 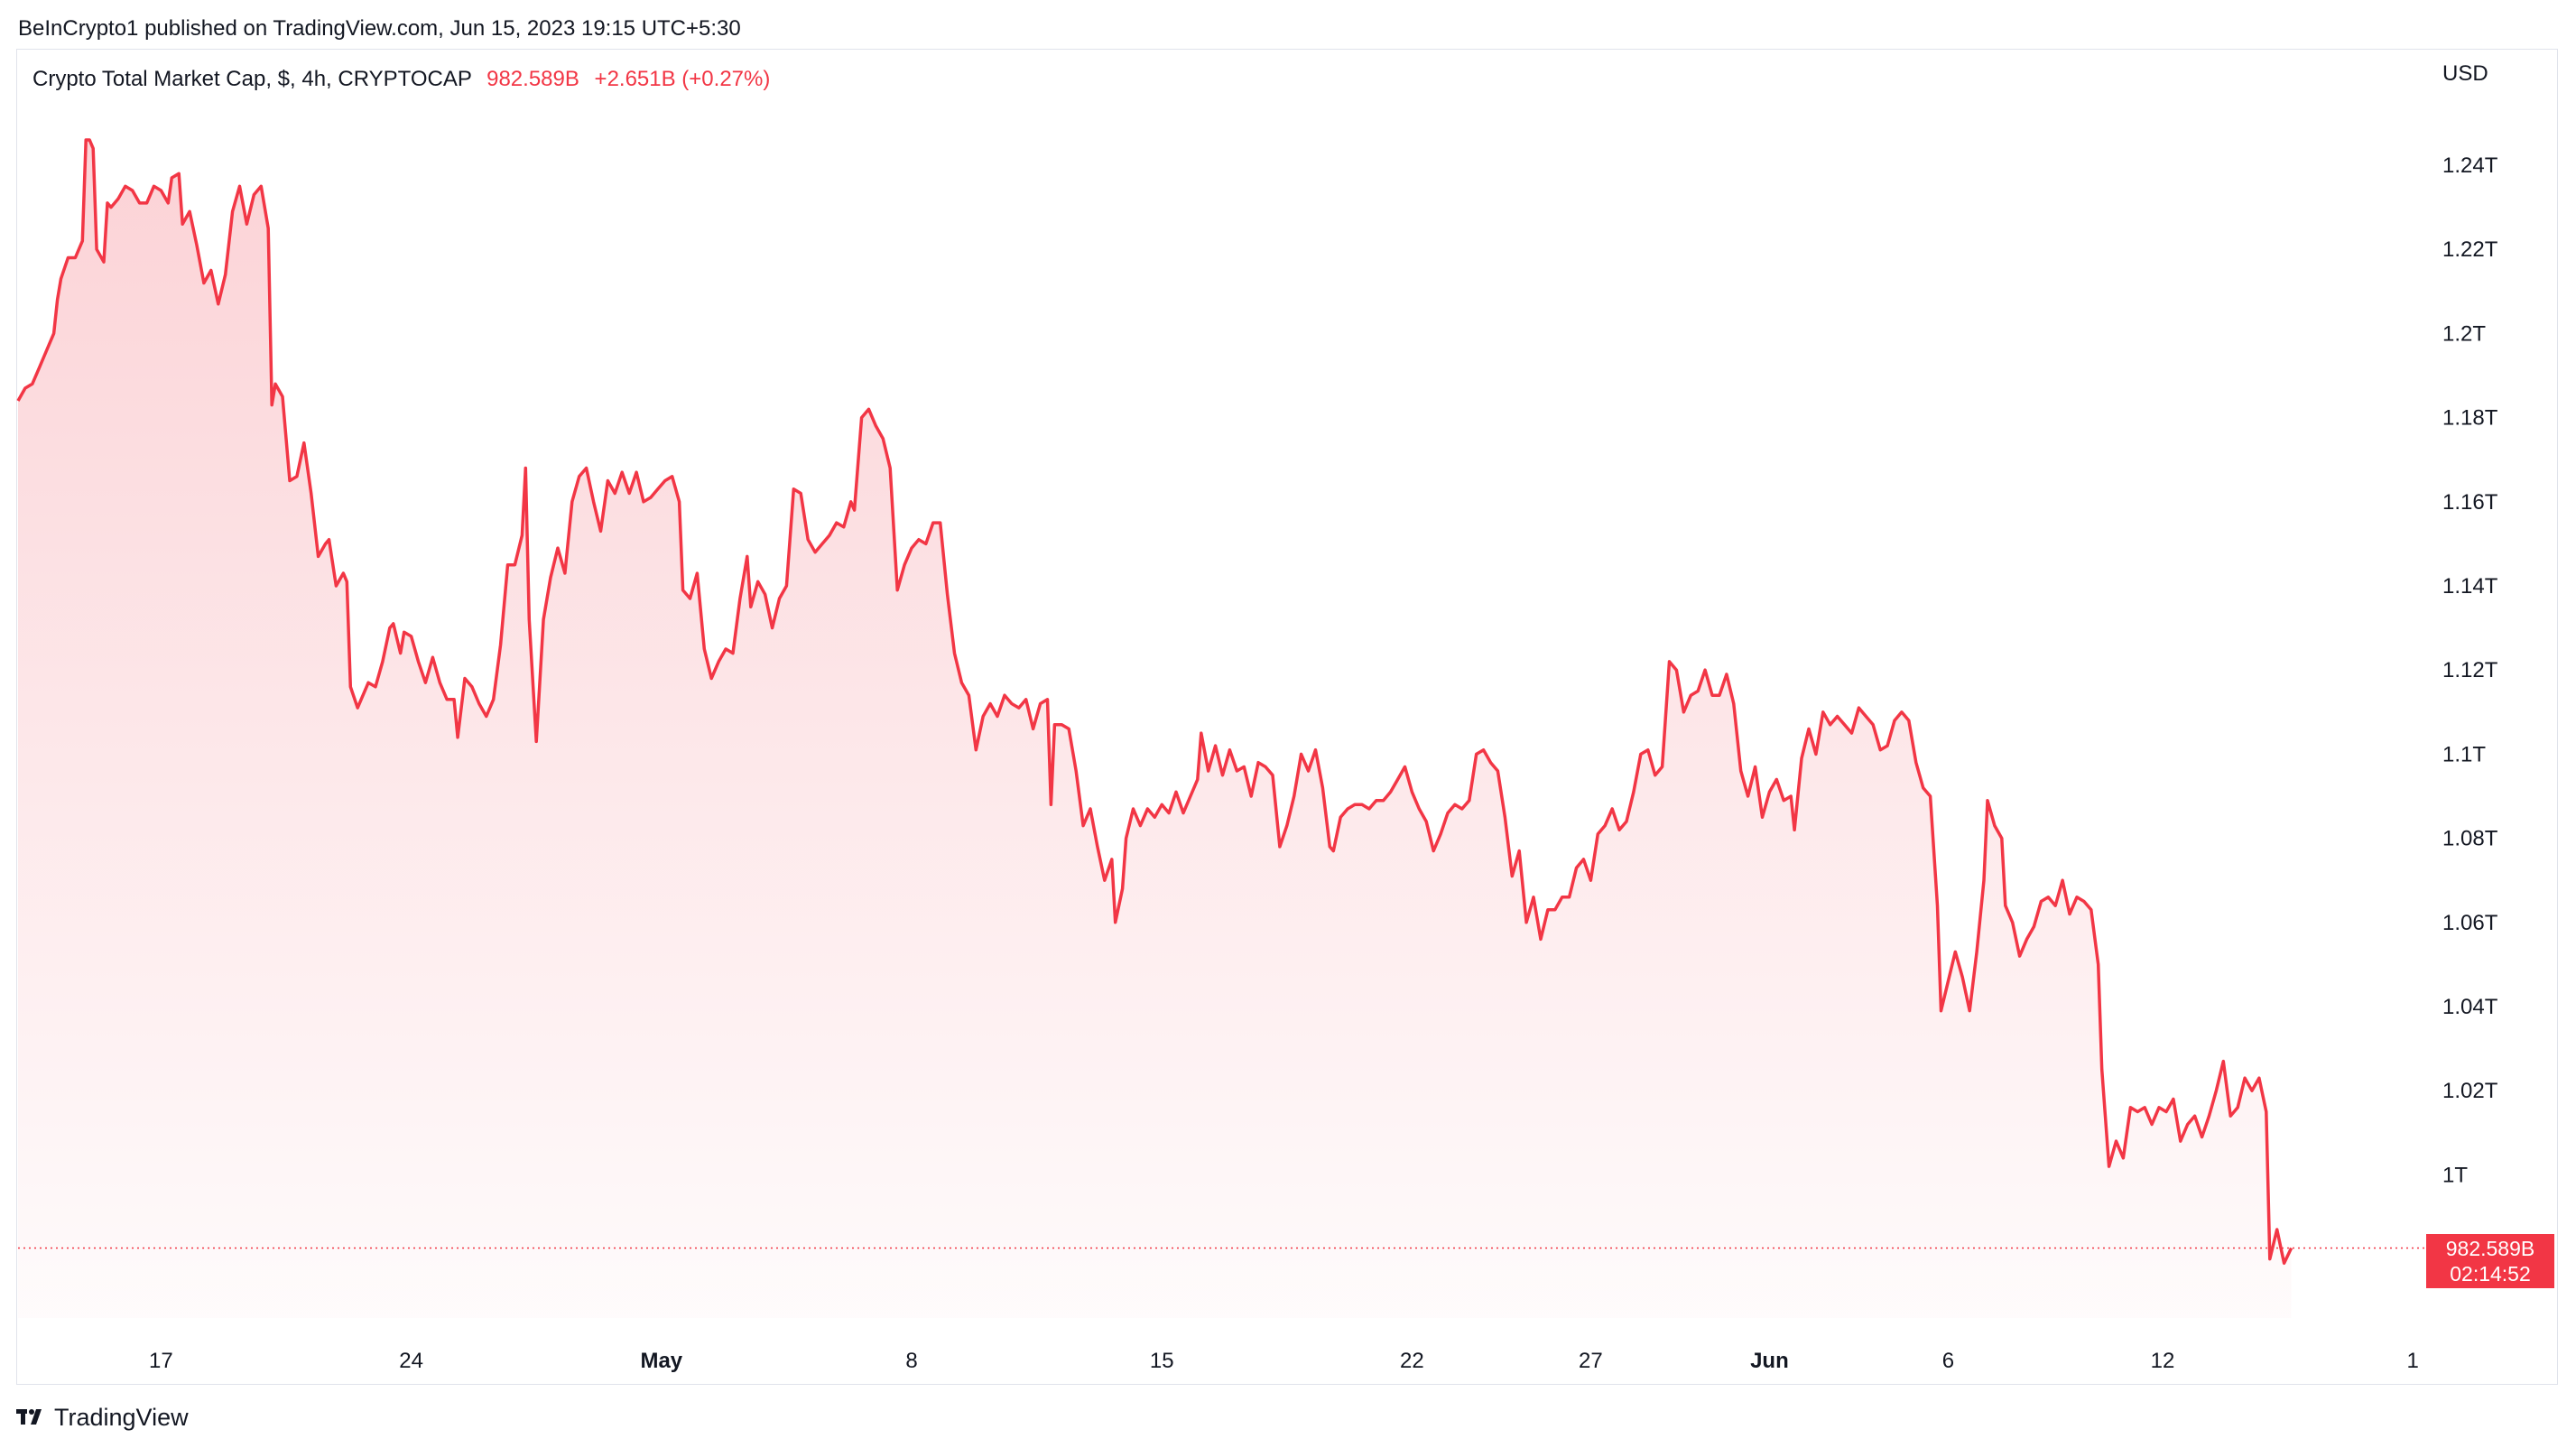 What do you see at coordinates (1770, 1361) in the screenshot?
I see `x-tick-label: Jun` at bounding box center [1770, 1361].